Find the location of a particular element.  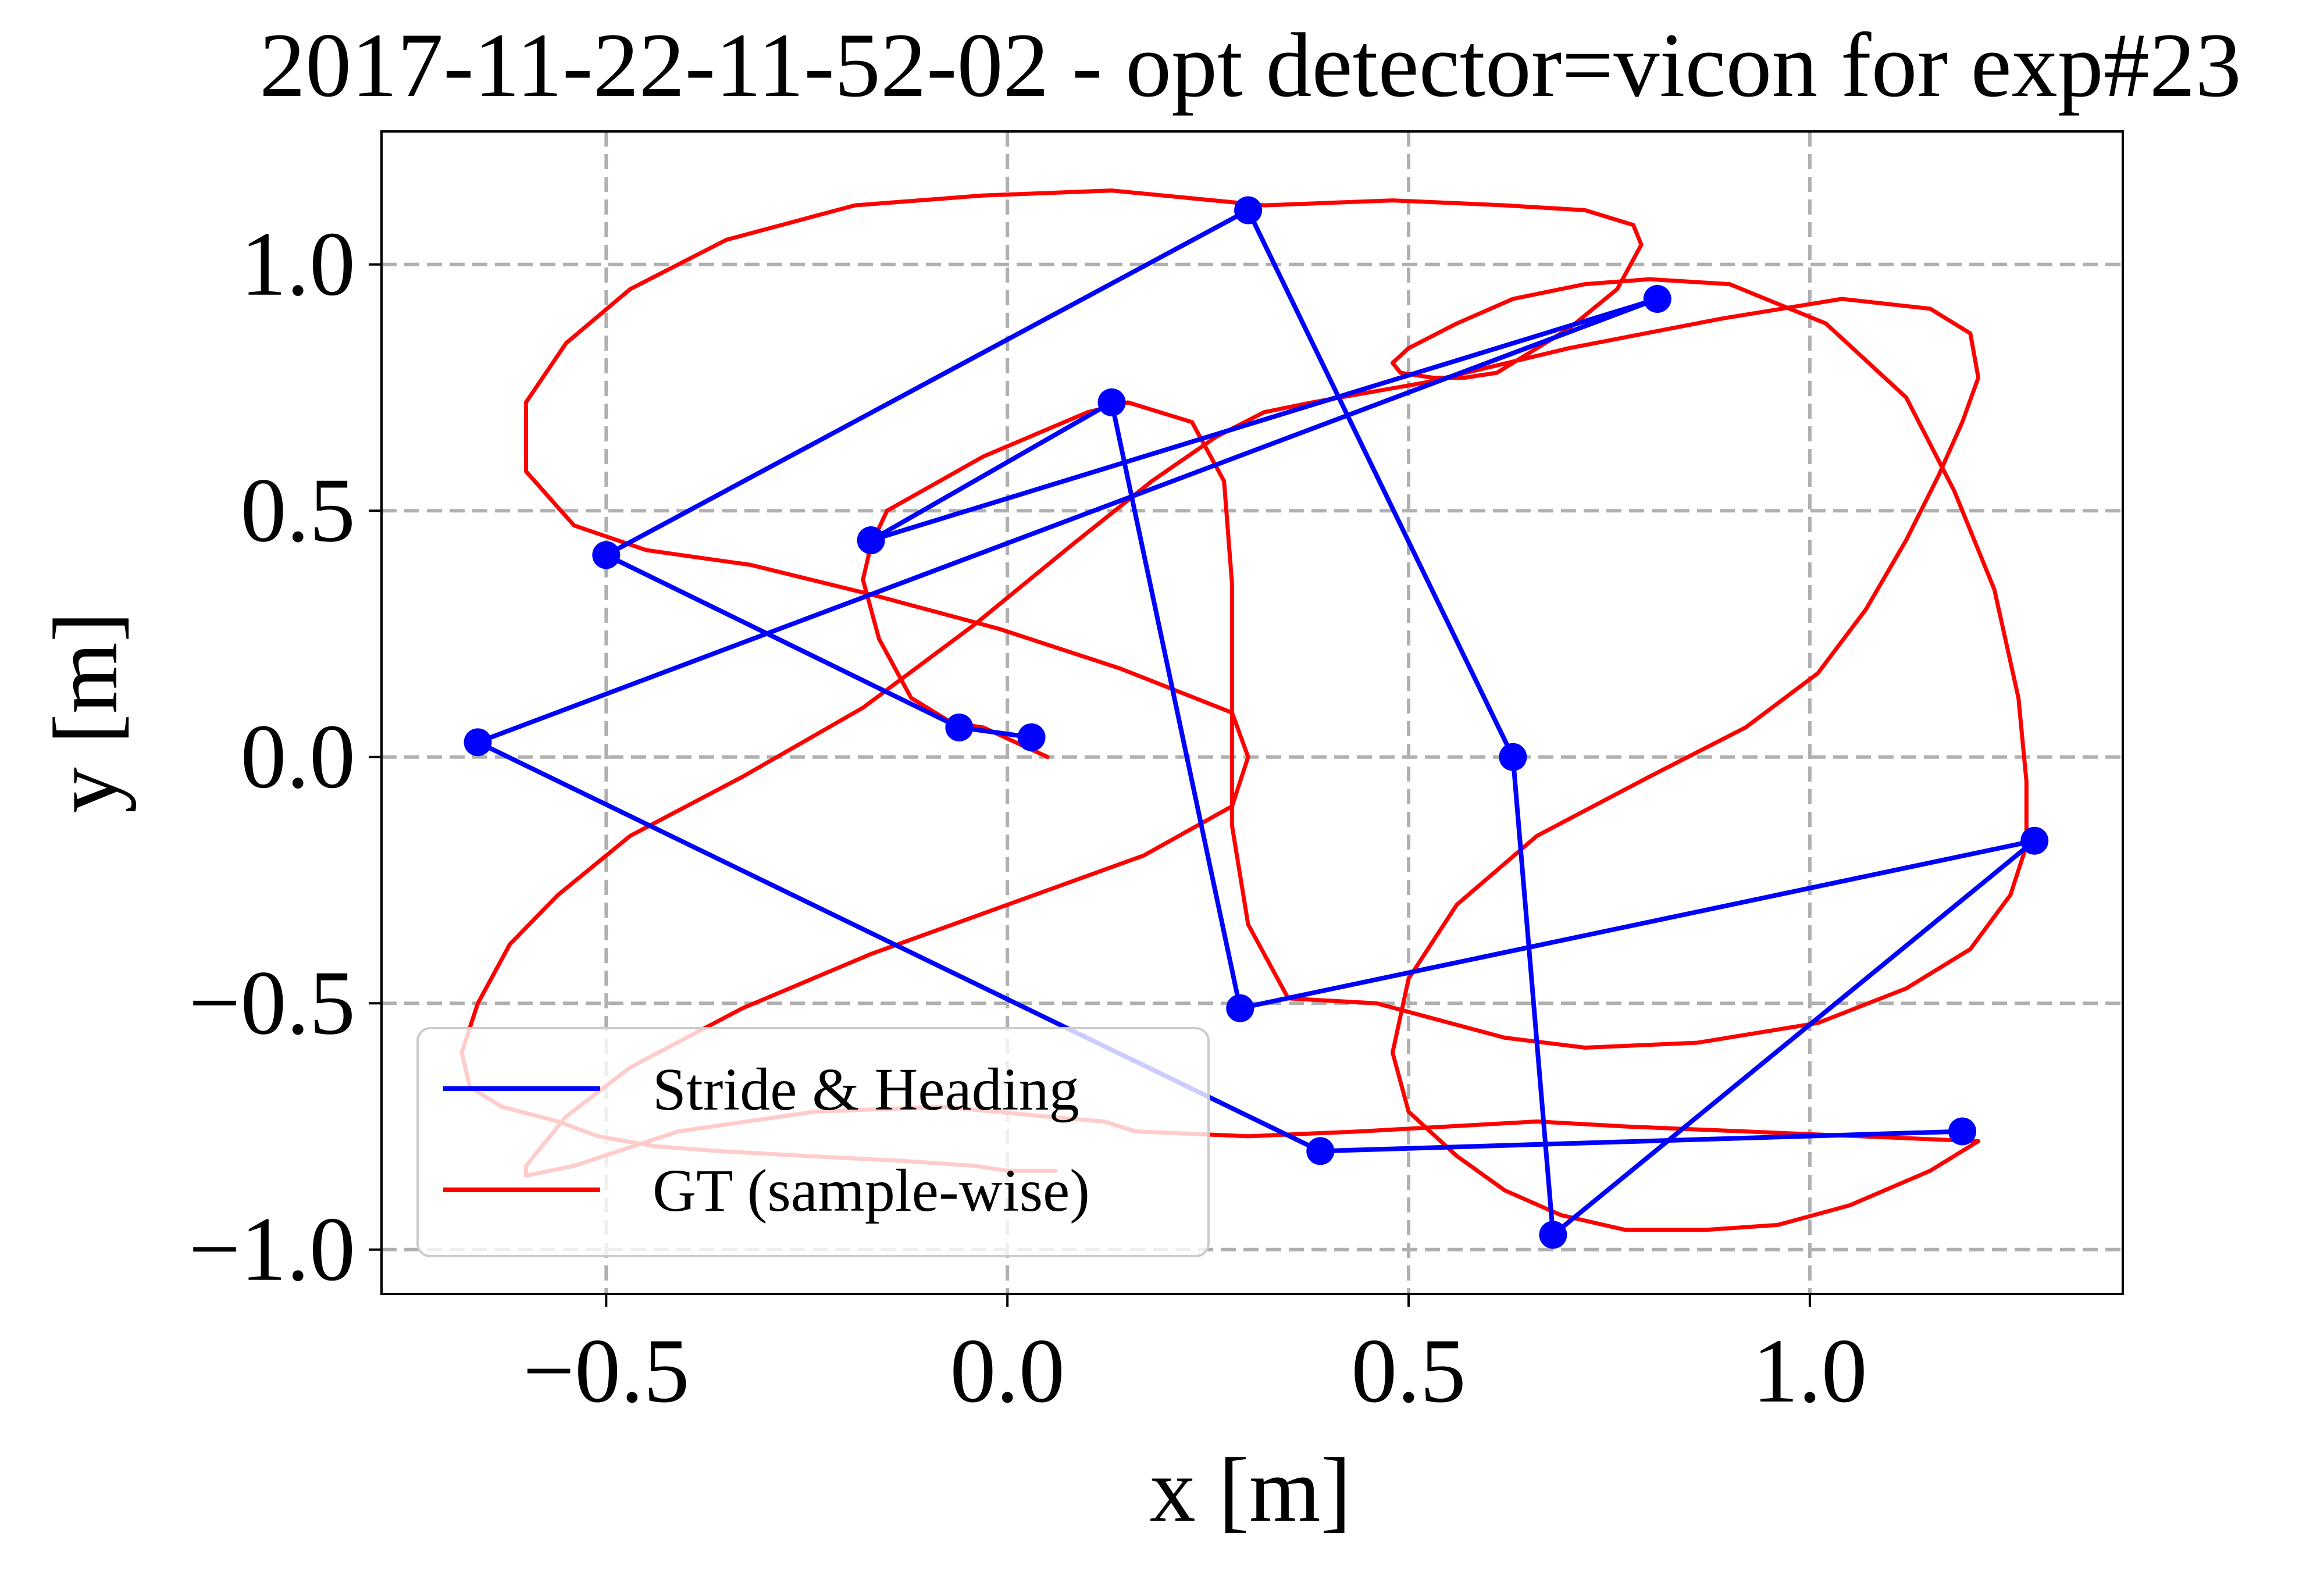

x-axis-label: x [m] is located at coordinates (1251, 1490).